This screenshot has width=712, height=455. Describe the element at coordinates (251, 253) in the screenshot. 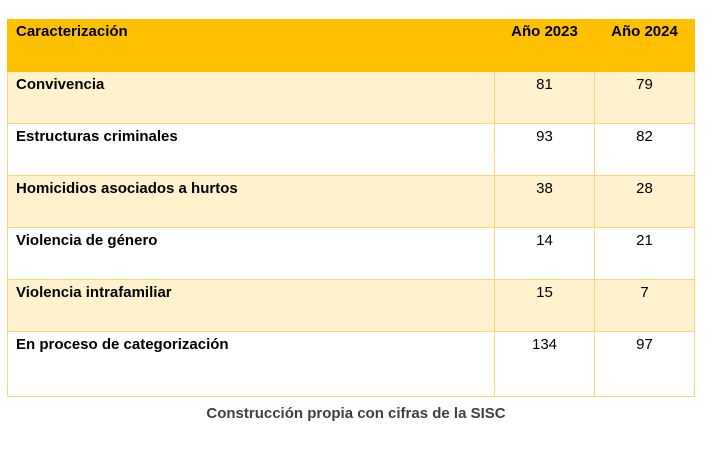

I see `row-label: Violencia de género` at that location.